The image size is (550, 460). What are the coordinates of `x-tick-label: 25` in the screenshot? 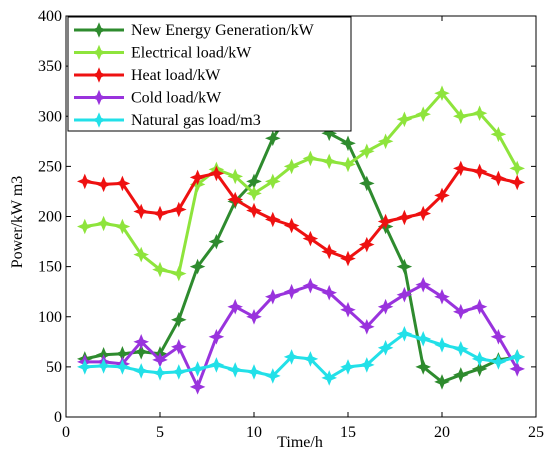 It's located at (536, 432).